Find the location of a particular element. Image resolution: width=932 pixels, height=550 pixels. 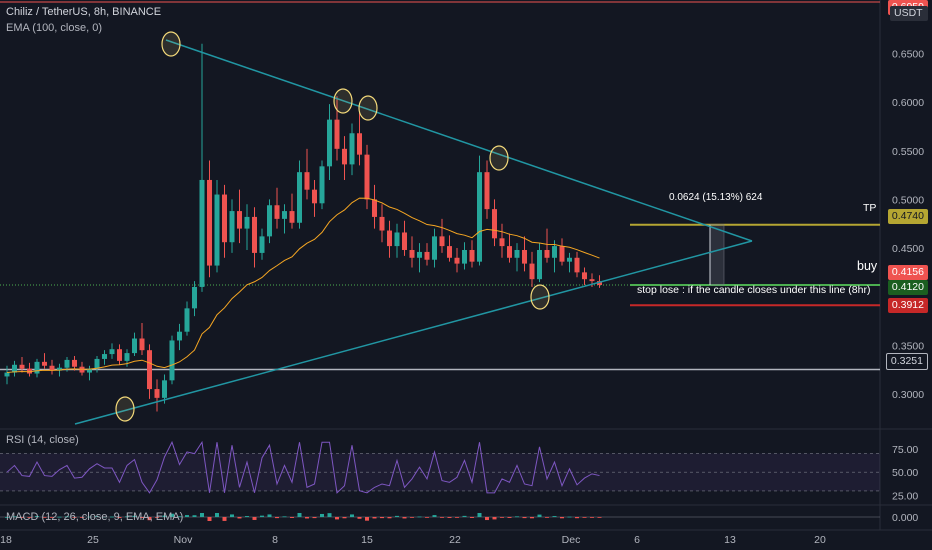

rsi-tick-label: 50.00 is located at coordinates (905, 473).